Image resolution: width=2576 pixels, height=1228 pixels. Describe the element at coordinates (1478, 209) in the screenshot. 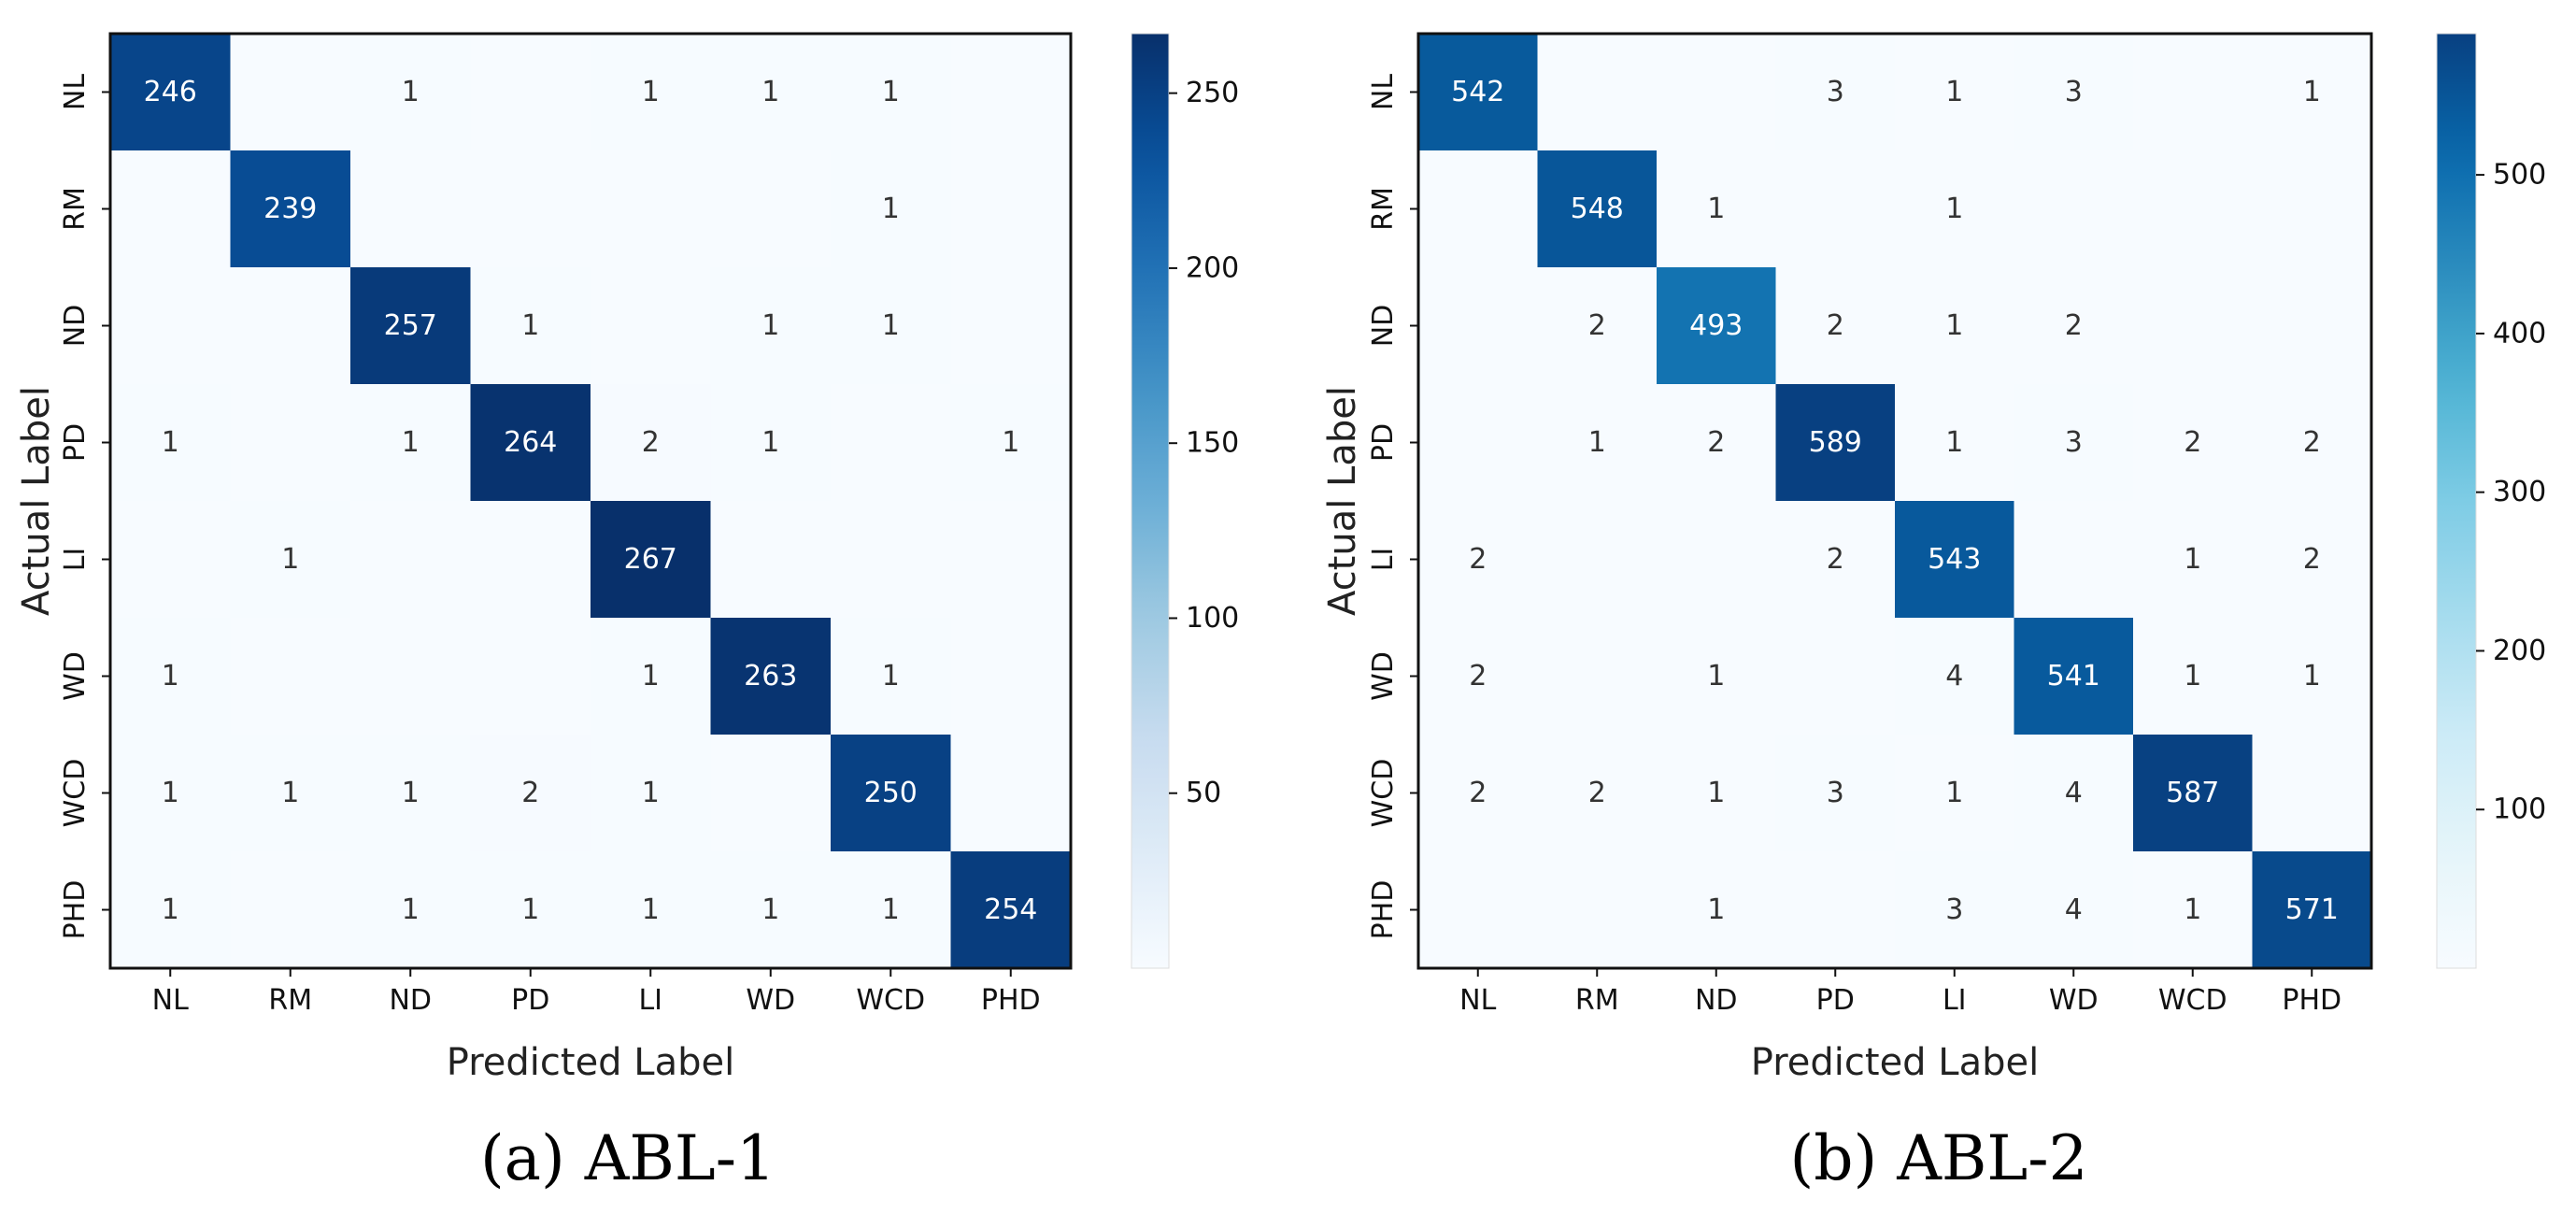

I see `heatmap-cell-rm-nl` at that location.